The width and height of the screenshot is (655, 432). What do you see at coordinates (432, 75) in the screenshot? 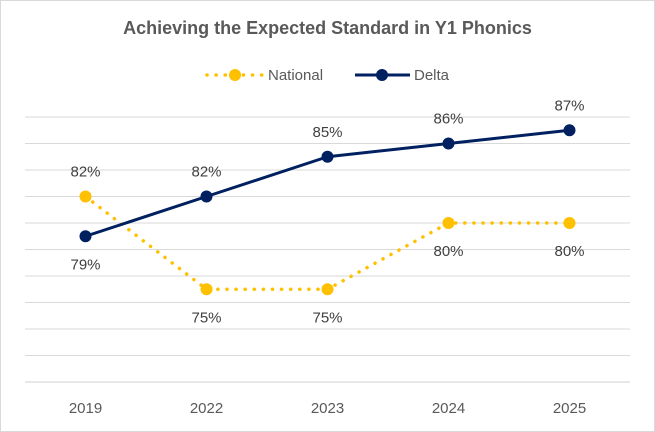
I see `legend-label-delta: Delta` at bounding box center [432, 75].